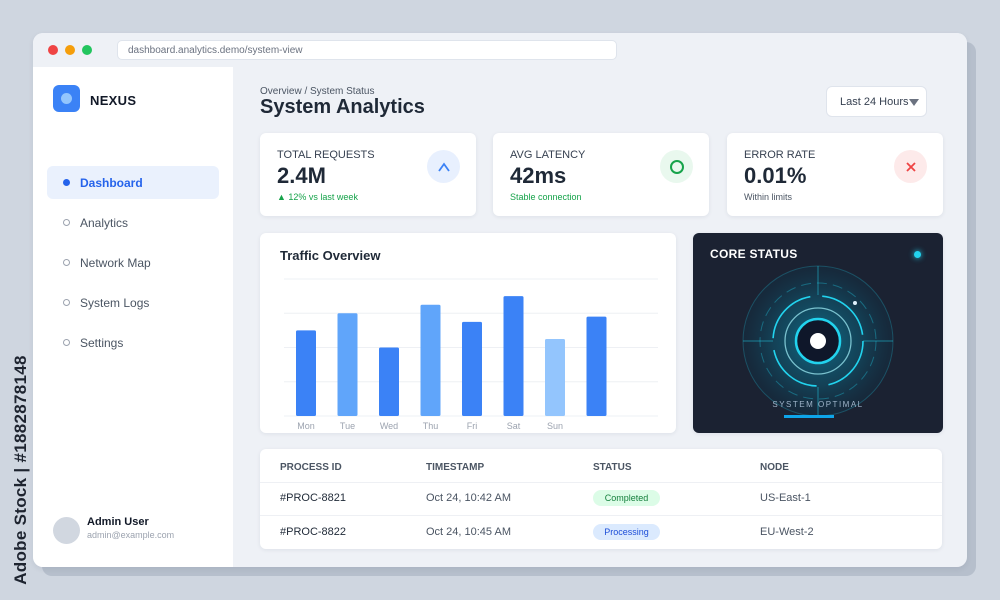 This screenshot has width=1000, height=600. I want to click on column-header-status: STATUS, so click(612, 467).